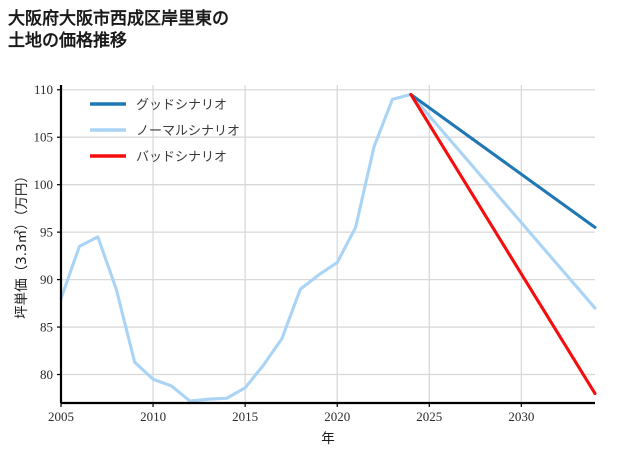 Image resolution: width=621 pixels, height=465 pixels. What do you see at coordinates (44, 137) in the screenshot?
I see `svg-text: 105` at bounding box center [44, 137].